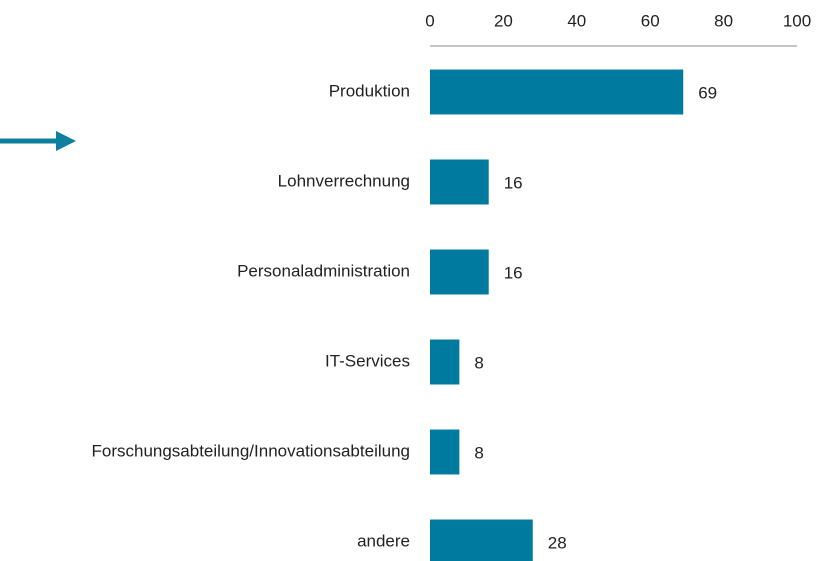 This screenshot has height=561, width=821. Describe the element at coordinates (797, 20) in the screenshot. I see `x-tick-label: 100` at that location.